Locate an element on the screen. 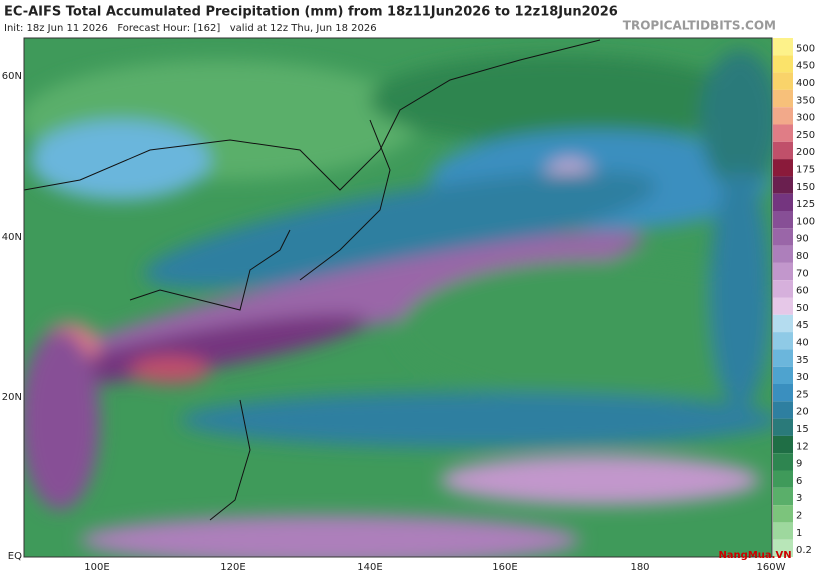 Image resolution: width=819 pixels, height=573 pixels. colorbar-label: 1 is located at coordinates (799, 533).